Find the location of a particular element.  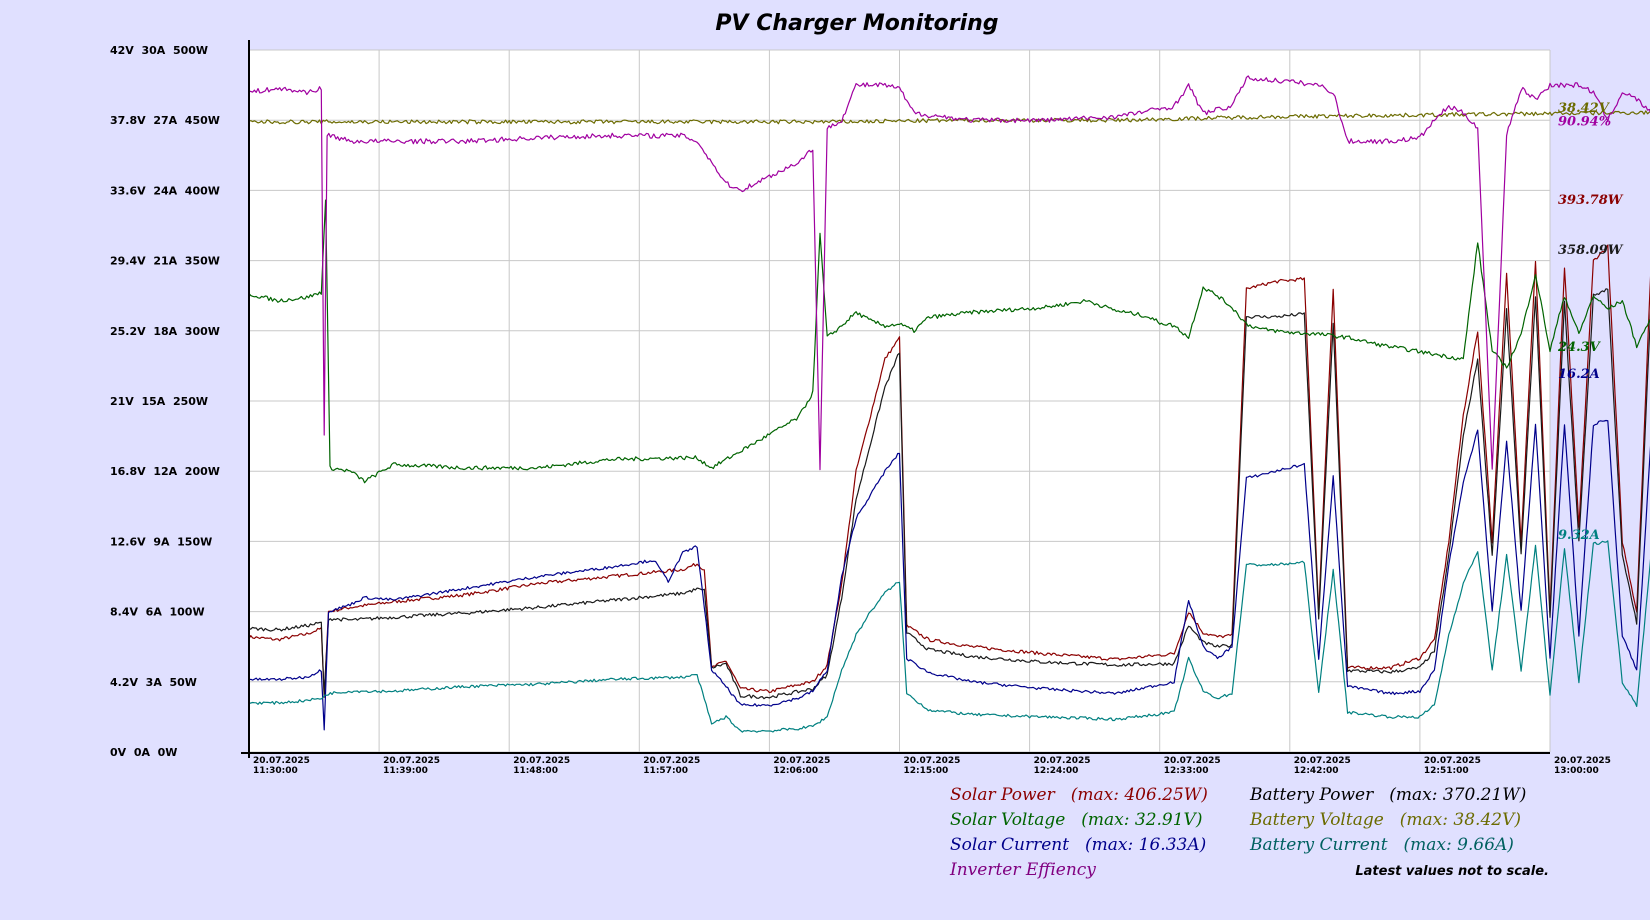

end-label-solar-power: 393.78W is located at coordinates (1591, 200).